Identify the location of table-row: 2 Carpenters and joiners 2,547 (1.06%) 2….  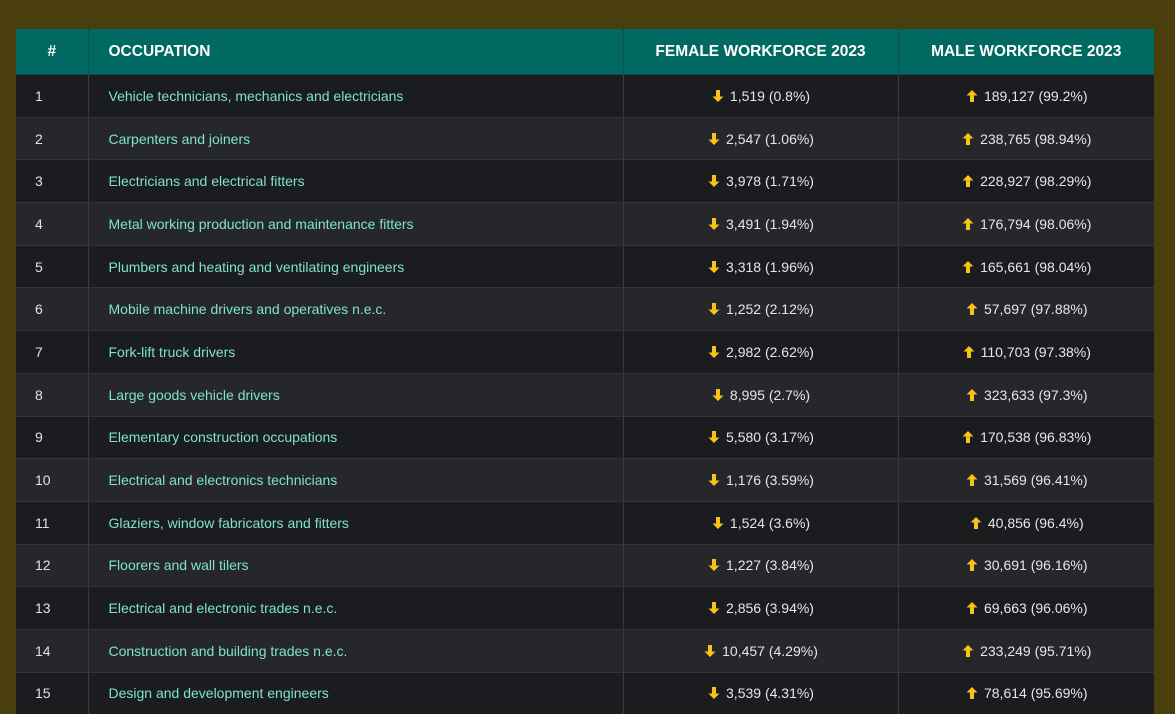
(585, 139).